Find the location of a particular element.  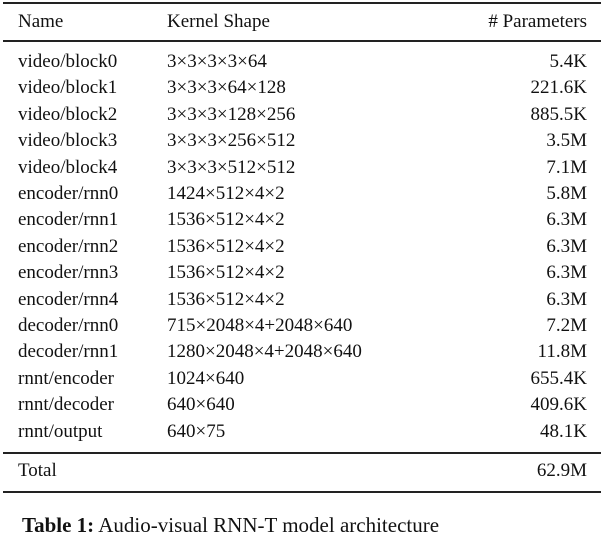

header-name-cell: Name is located at coordinates (41, 21).